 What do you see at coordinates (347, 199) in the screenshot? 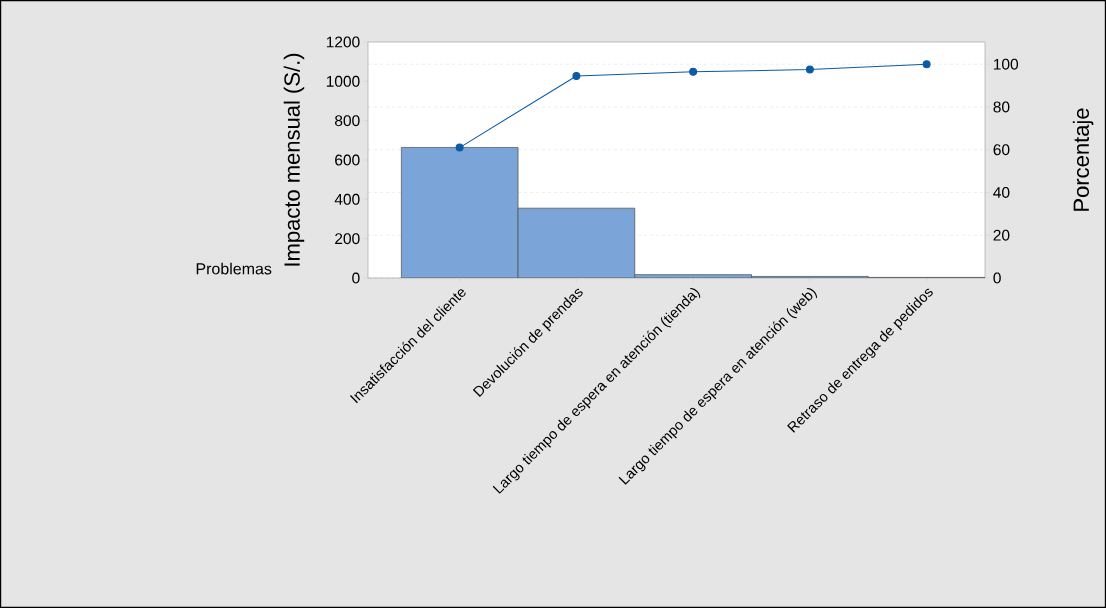
I see `y-tick-label: 400` at bounding box center [347, 199].